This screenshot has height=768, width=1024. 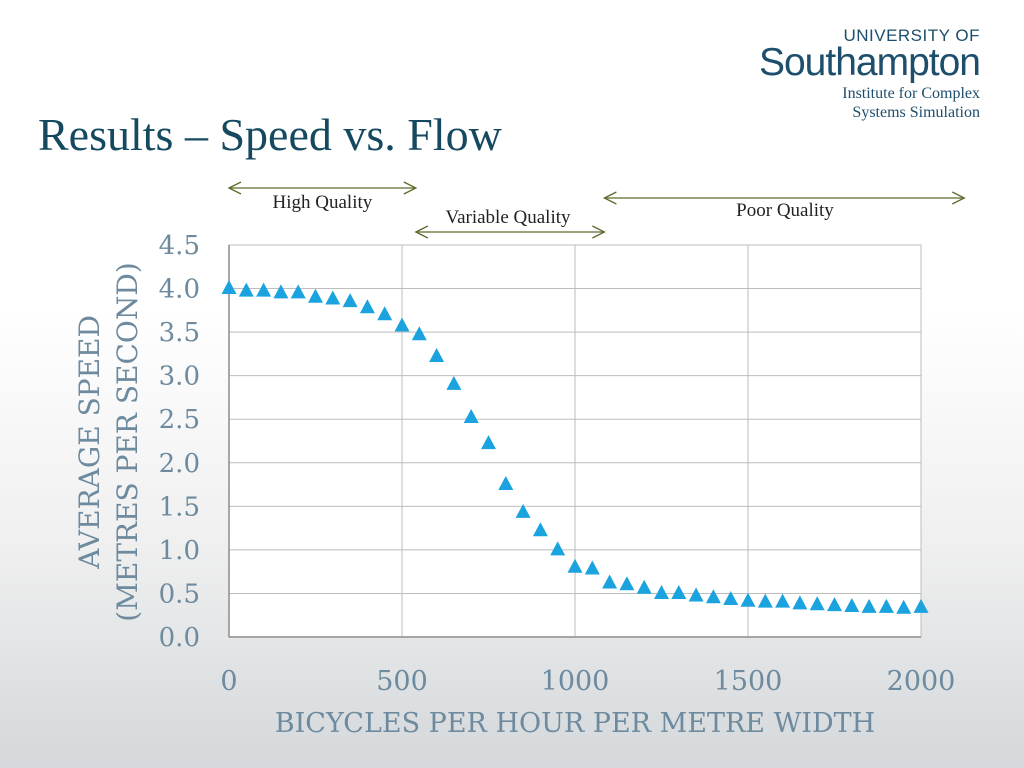 What do you see at coordinates (870, 103) in the screenshot?
I see `institute-name: Institute for Complex Systems Simulation` at bounding box center [870, 103].